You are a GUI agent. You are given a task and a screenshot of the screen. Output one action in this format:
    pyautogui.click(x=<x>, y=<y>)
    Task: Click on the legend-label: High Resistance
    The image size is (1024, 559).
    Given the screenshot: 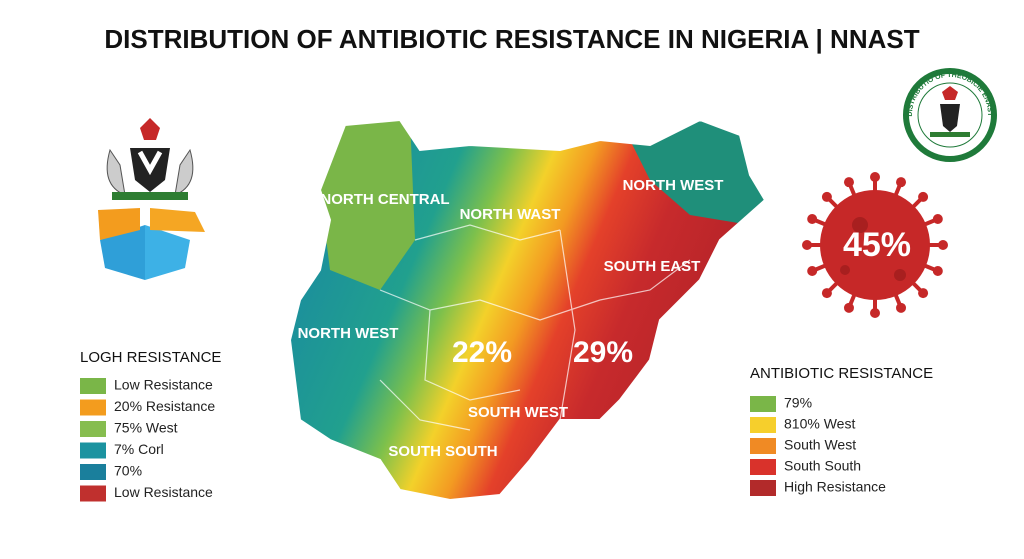 What is the action you would take?
    pyautogui.click(x=835, y=487)
    